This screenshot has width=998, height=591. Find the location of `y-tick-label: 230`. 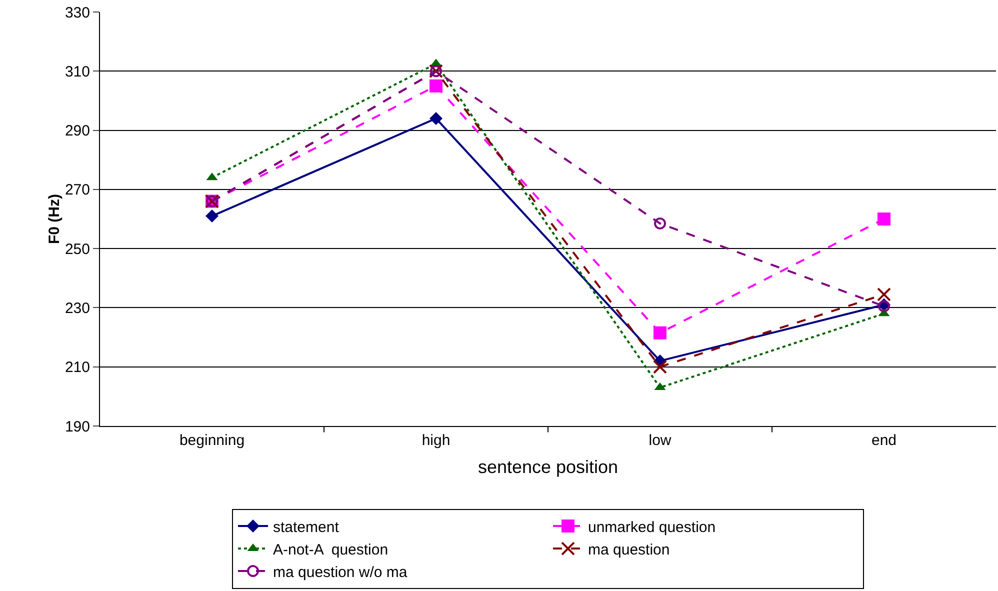

y-tick-label: 230 is located at coordinates (77, 308).